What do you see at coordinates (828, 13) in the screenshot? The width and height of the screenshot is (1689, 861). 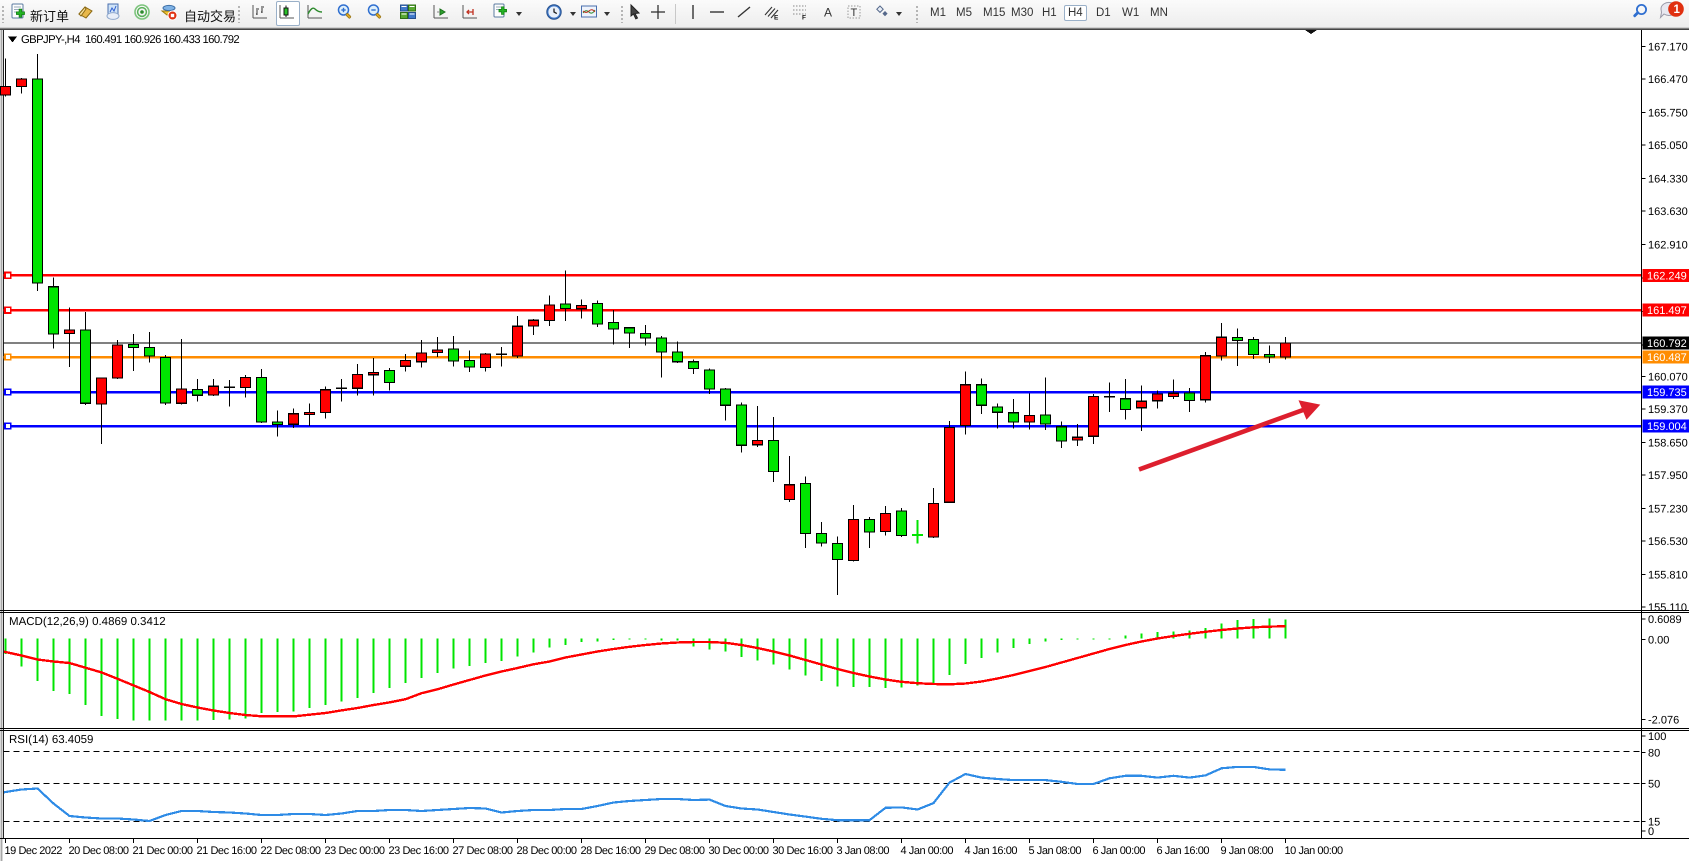 I see `svg-text: A` at bounding box center [828, 13].